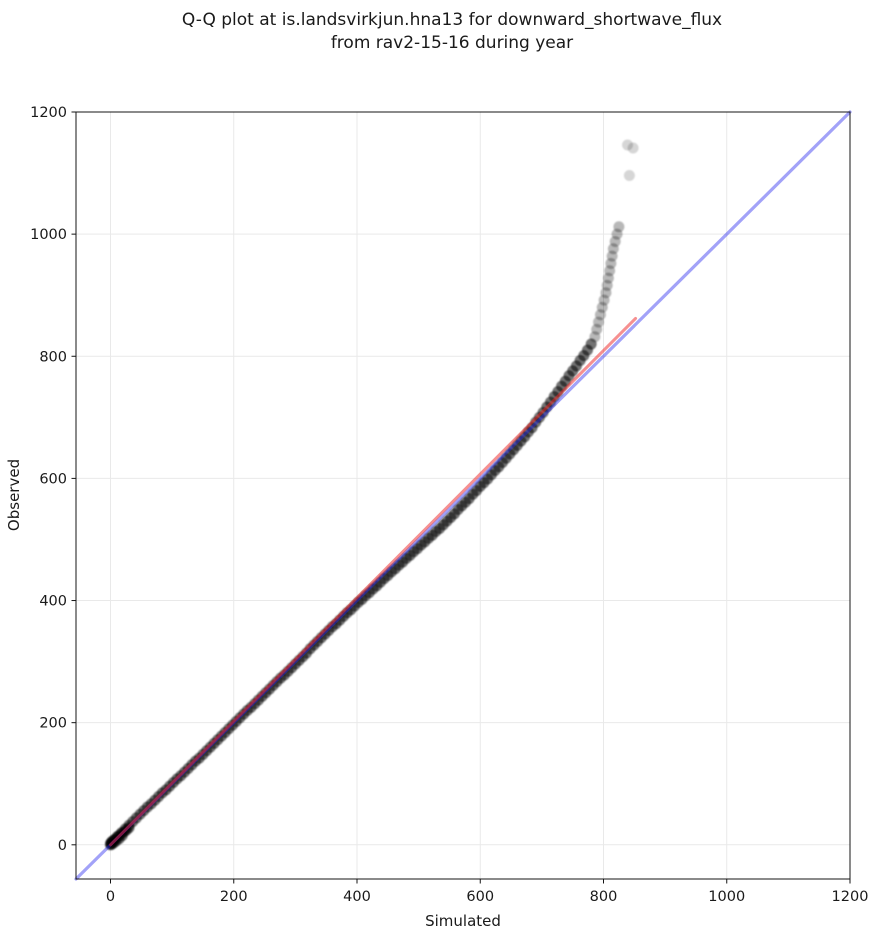  What do you see at coordinates (452, 43) in the screenshot?
I see `chart-title-line2: from rav2-15-16 during year` at bounding box center [452, 43].